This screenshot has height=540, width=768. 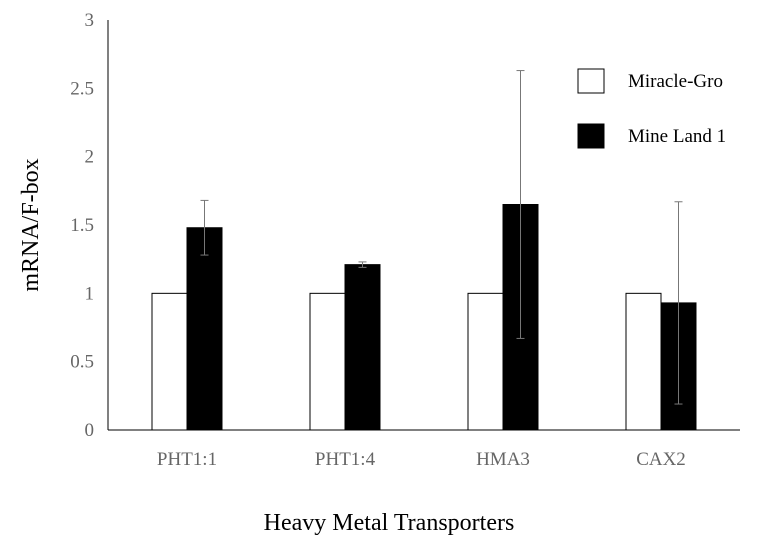 I want to click on y-tick-label: 2.5, so click(x=82, y=88).